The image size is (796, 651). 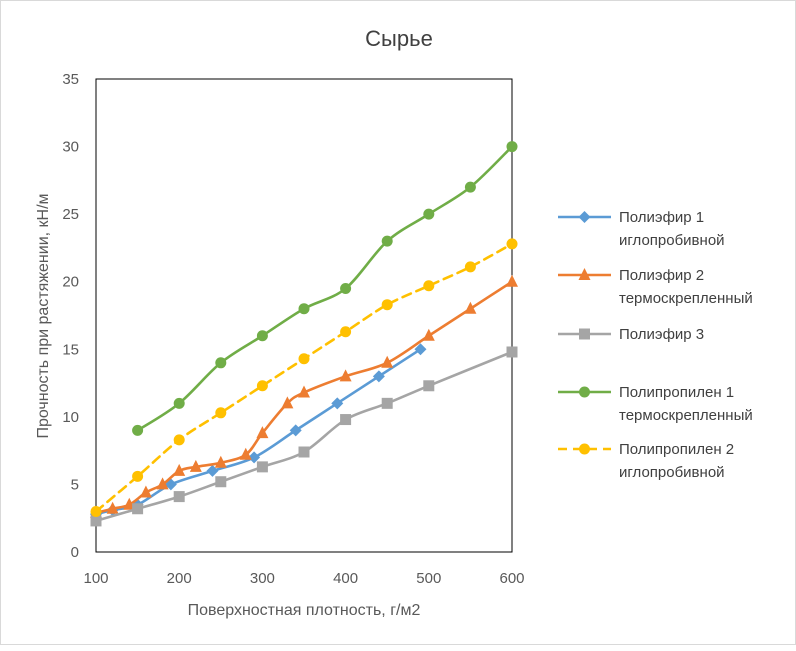 I want to click on legend-label: Полиэфир 1, so click(x=661, y=217).